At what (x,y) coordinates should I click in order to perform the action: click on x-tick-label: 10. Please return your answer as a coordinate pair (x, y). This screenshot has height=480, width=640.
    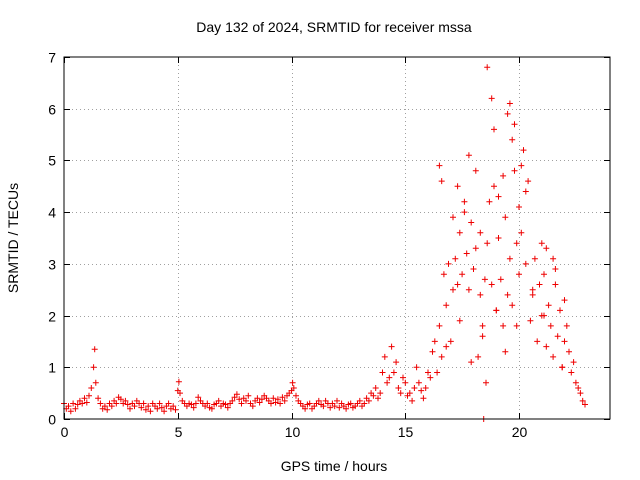
    Looking at the image, I should click on (293, 432).